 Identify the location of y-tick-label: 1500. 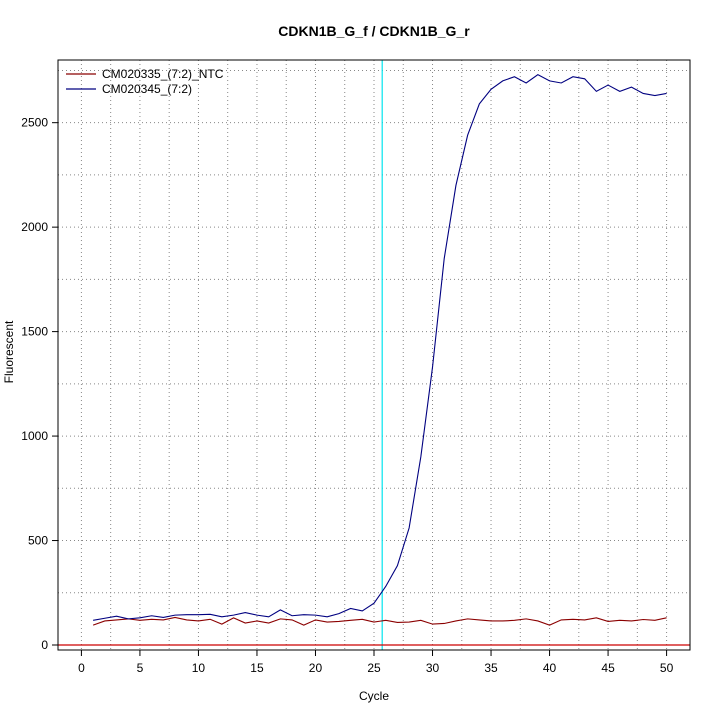
(34, 332).